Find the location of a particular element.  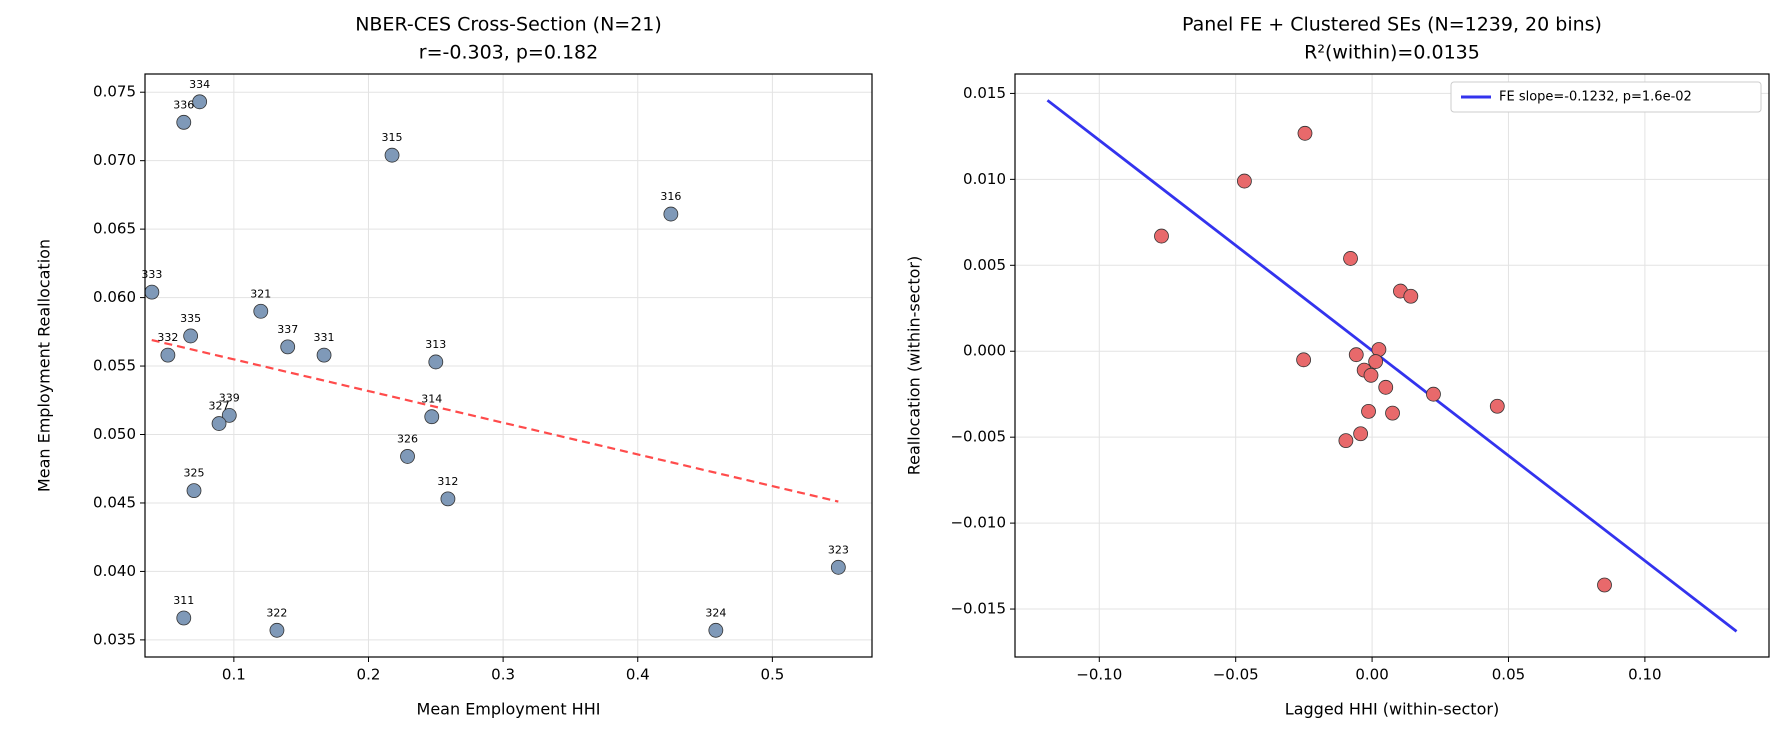

point-label: 312 is located at coordinates (447, 481).